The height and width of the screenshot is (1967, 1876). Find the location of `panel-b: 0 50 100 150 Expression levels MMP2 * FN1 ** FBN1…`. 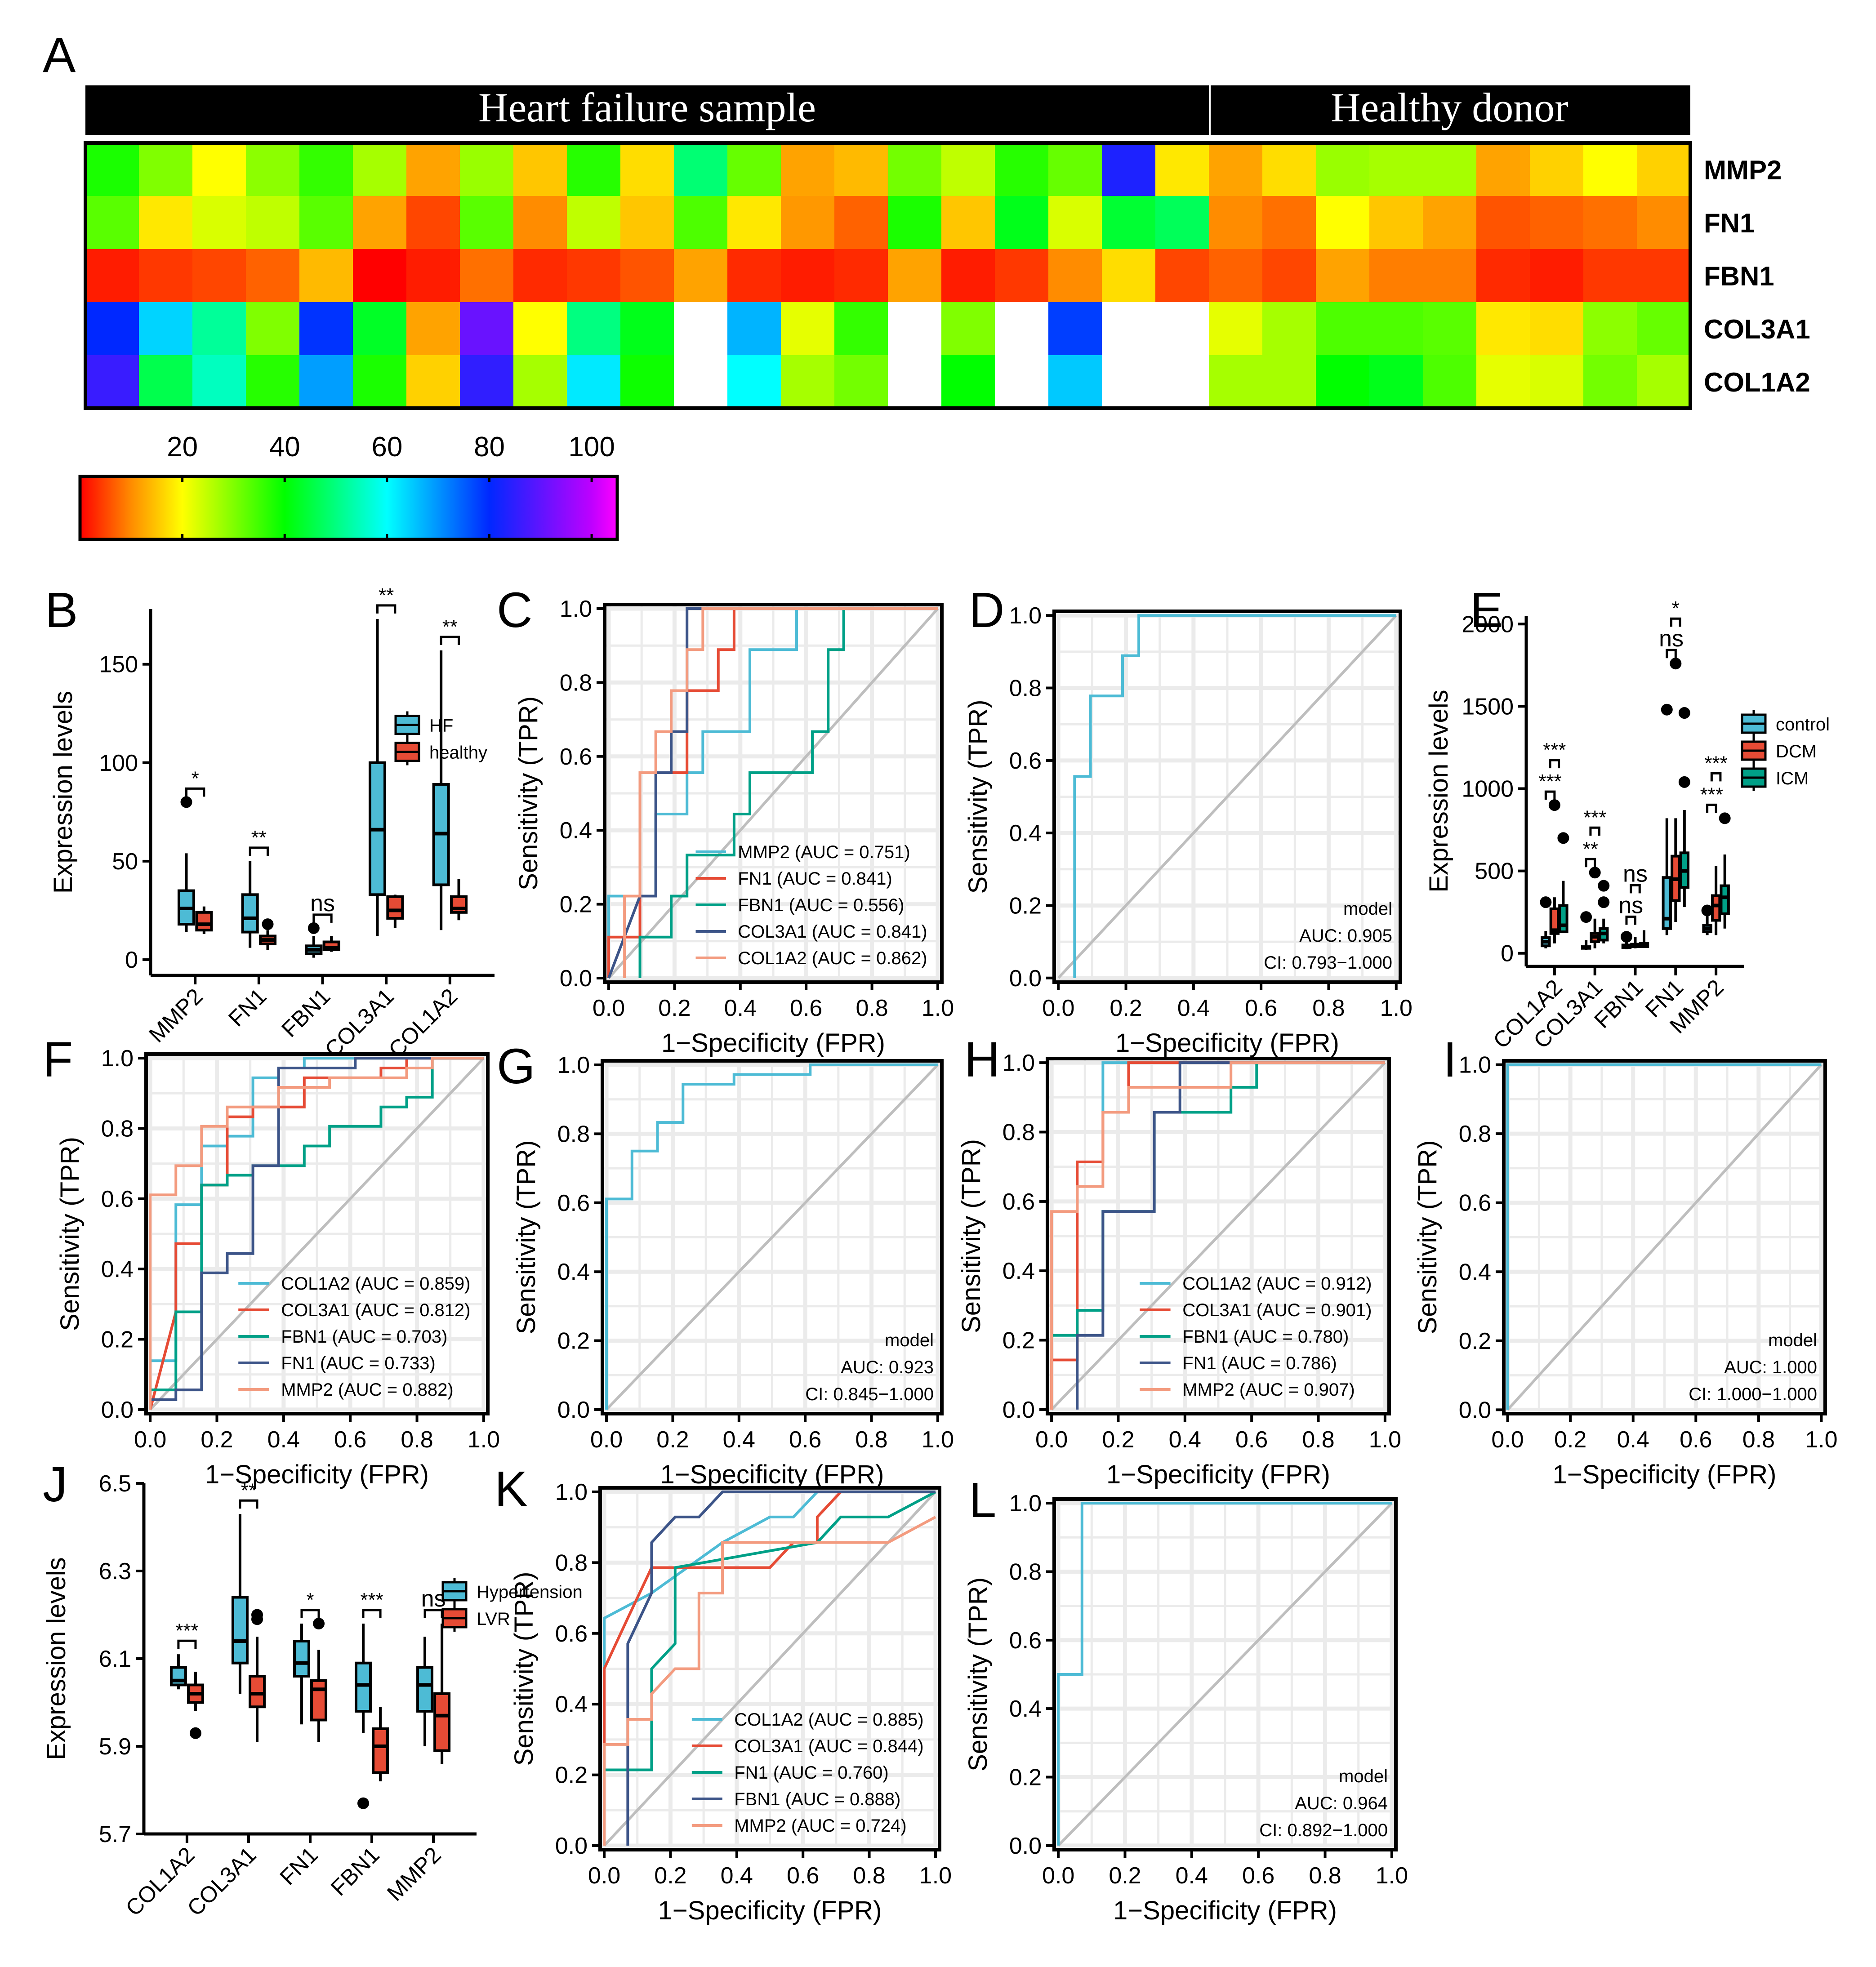

panel-b: 0 50 100 150 Expression levels MMP2 * FN1 ** FBN1… is located at coordinates (270, 822).